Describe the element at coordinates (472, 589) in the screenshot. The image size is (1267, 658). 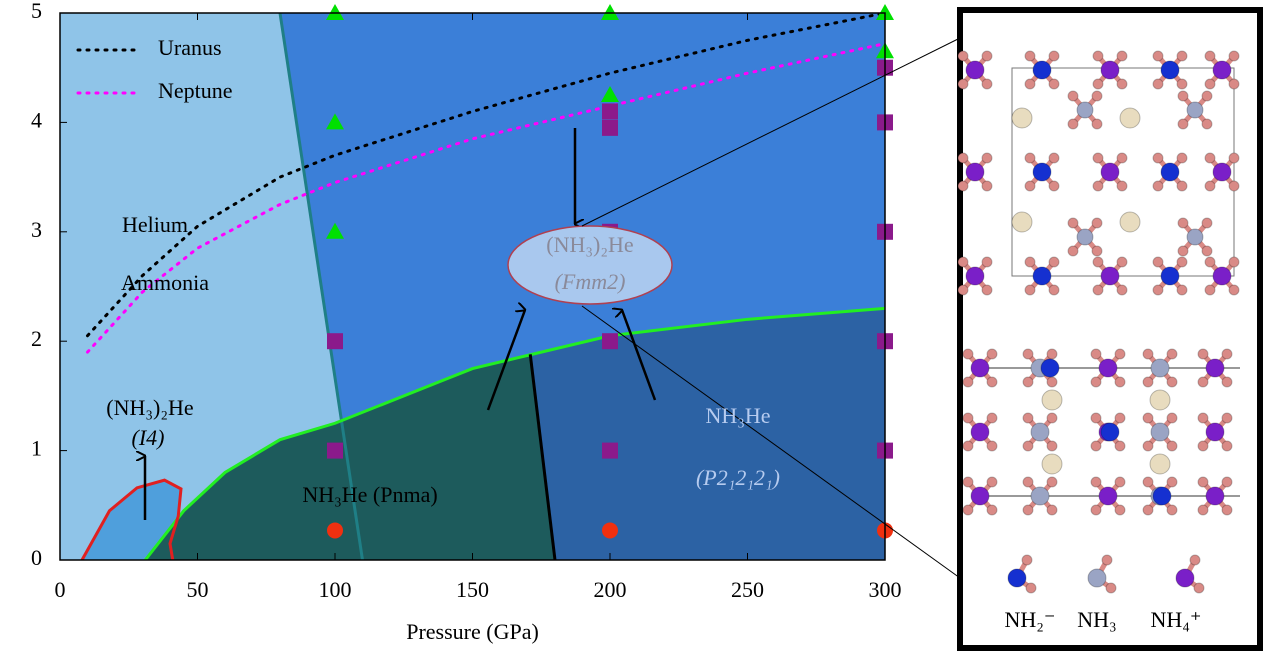
I see `x-tick-label: 150` at that location.